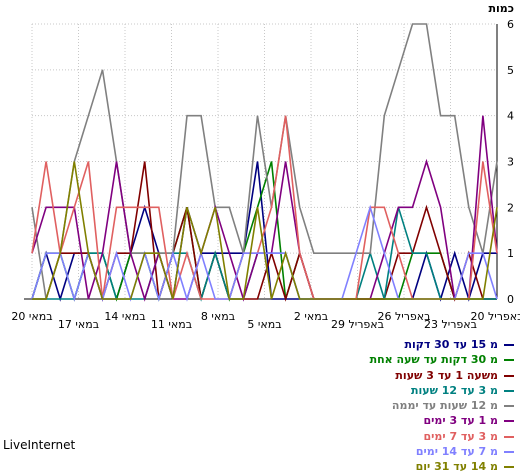 The width and height of the screenshot is (520, 475). I want to click on legend-item-9: מ 14 עד 31 יום, so click(422, 466).